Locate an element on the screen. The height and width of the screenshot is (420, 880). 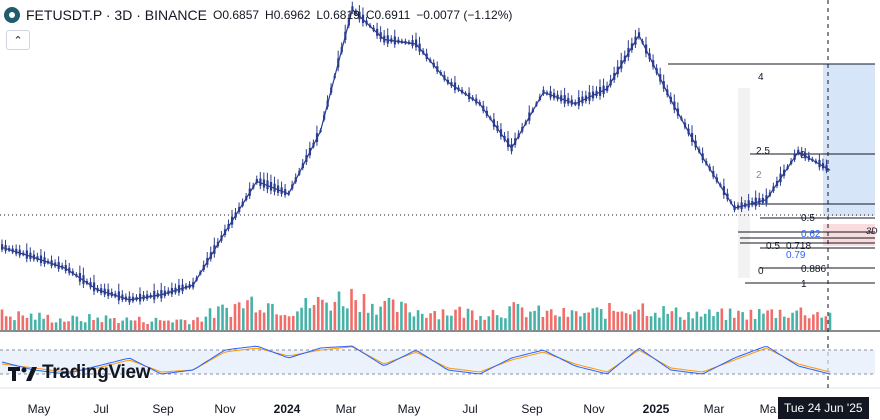
fib-label: 0.5 is located at coordinates (773, 246).